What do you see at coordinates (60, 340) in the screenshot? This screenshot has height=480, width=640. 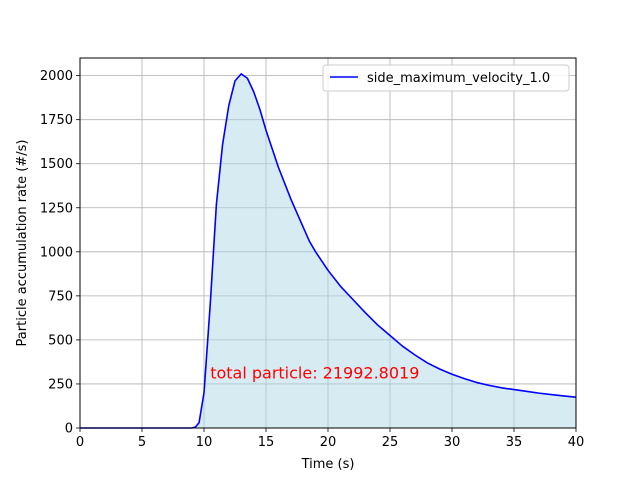 I see `y-tick-label: 500` at bounding box center [60, 340].